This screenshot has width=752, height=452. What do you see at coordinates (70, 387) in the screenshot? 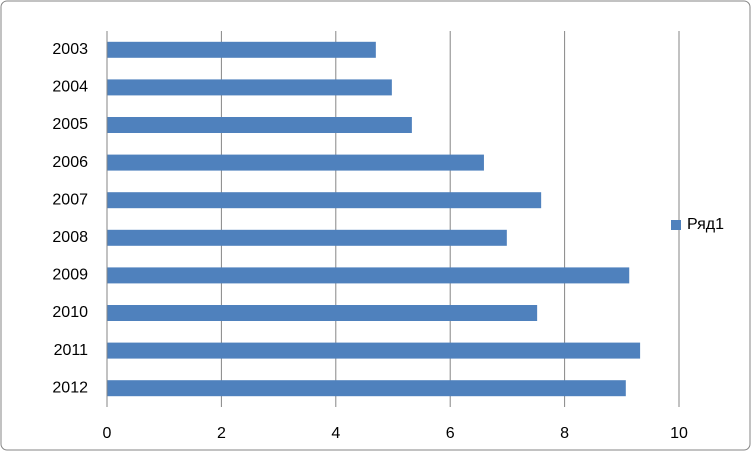
I see `y-tick-label: 2012` at bounding box center [70, 387].